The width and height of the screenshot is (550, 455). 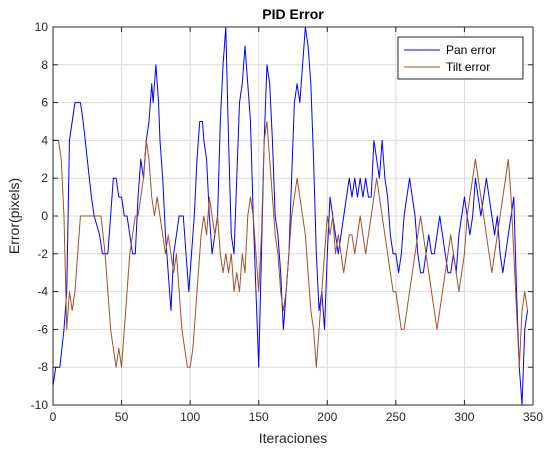 I want to click on x-tick-label: 250, so click(x=396, y=417).